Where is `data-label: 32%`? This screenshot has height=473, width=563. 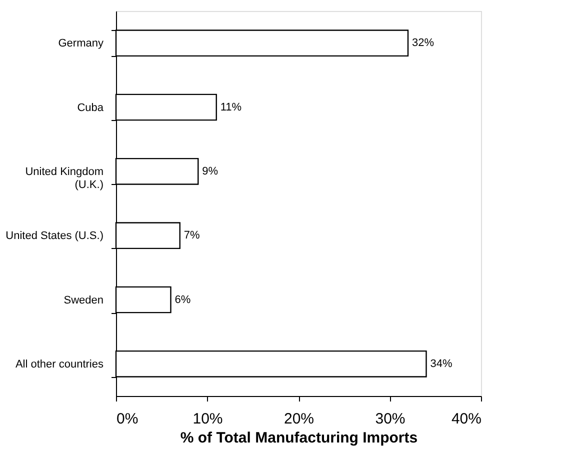 data-label: 32% is located at coordinates (423, 43).